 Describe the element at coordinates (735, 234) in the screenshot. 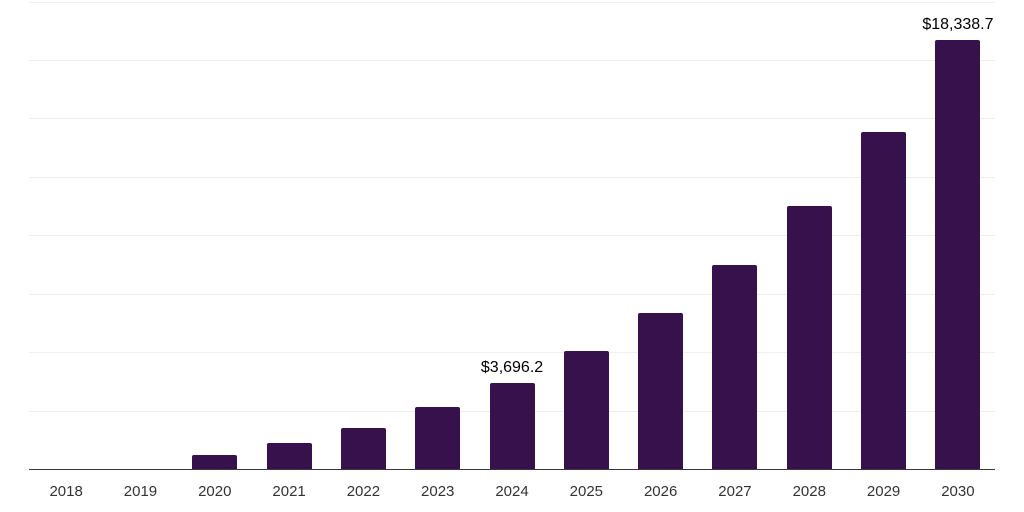

I see `bar-slot-2027` at that location.